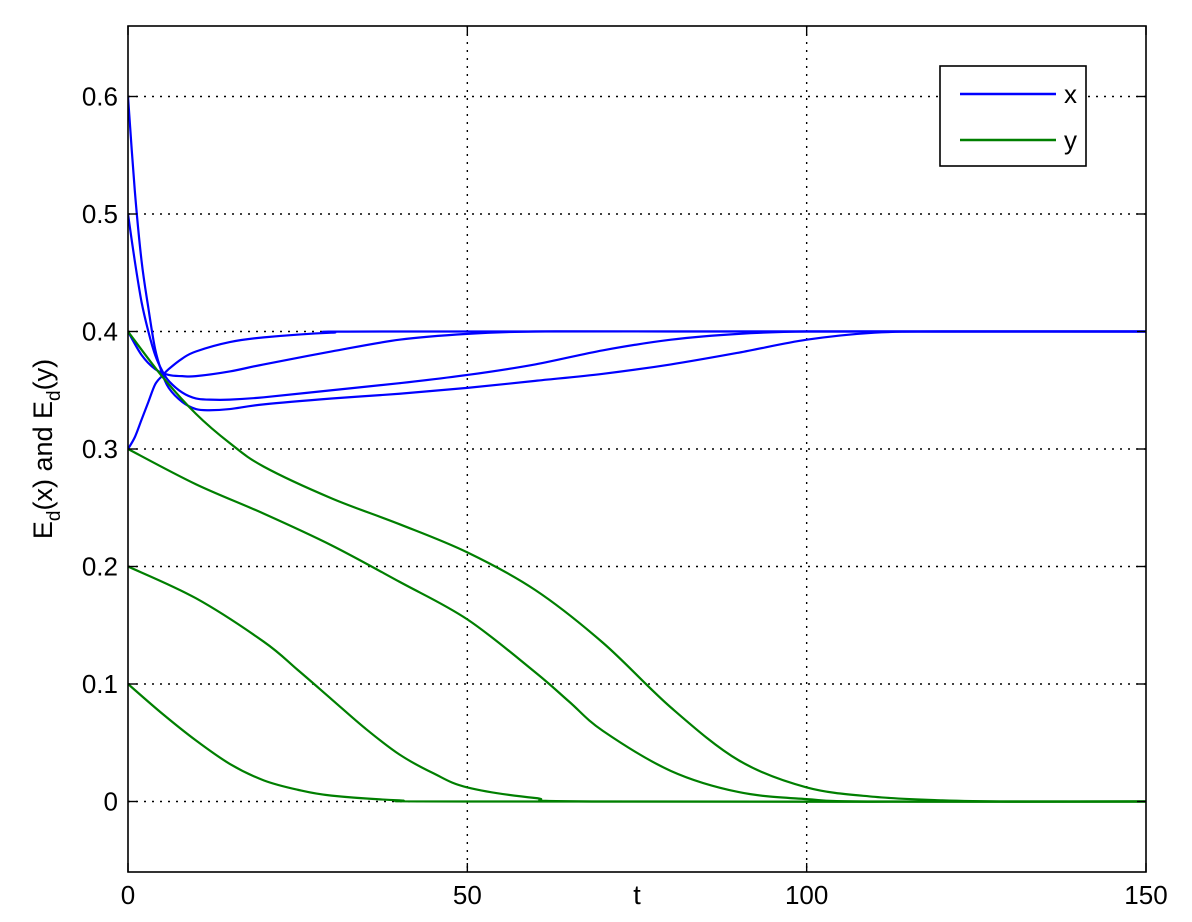  I want to click on x-tick-label: 100, so click(806, 895).